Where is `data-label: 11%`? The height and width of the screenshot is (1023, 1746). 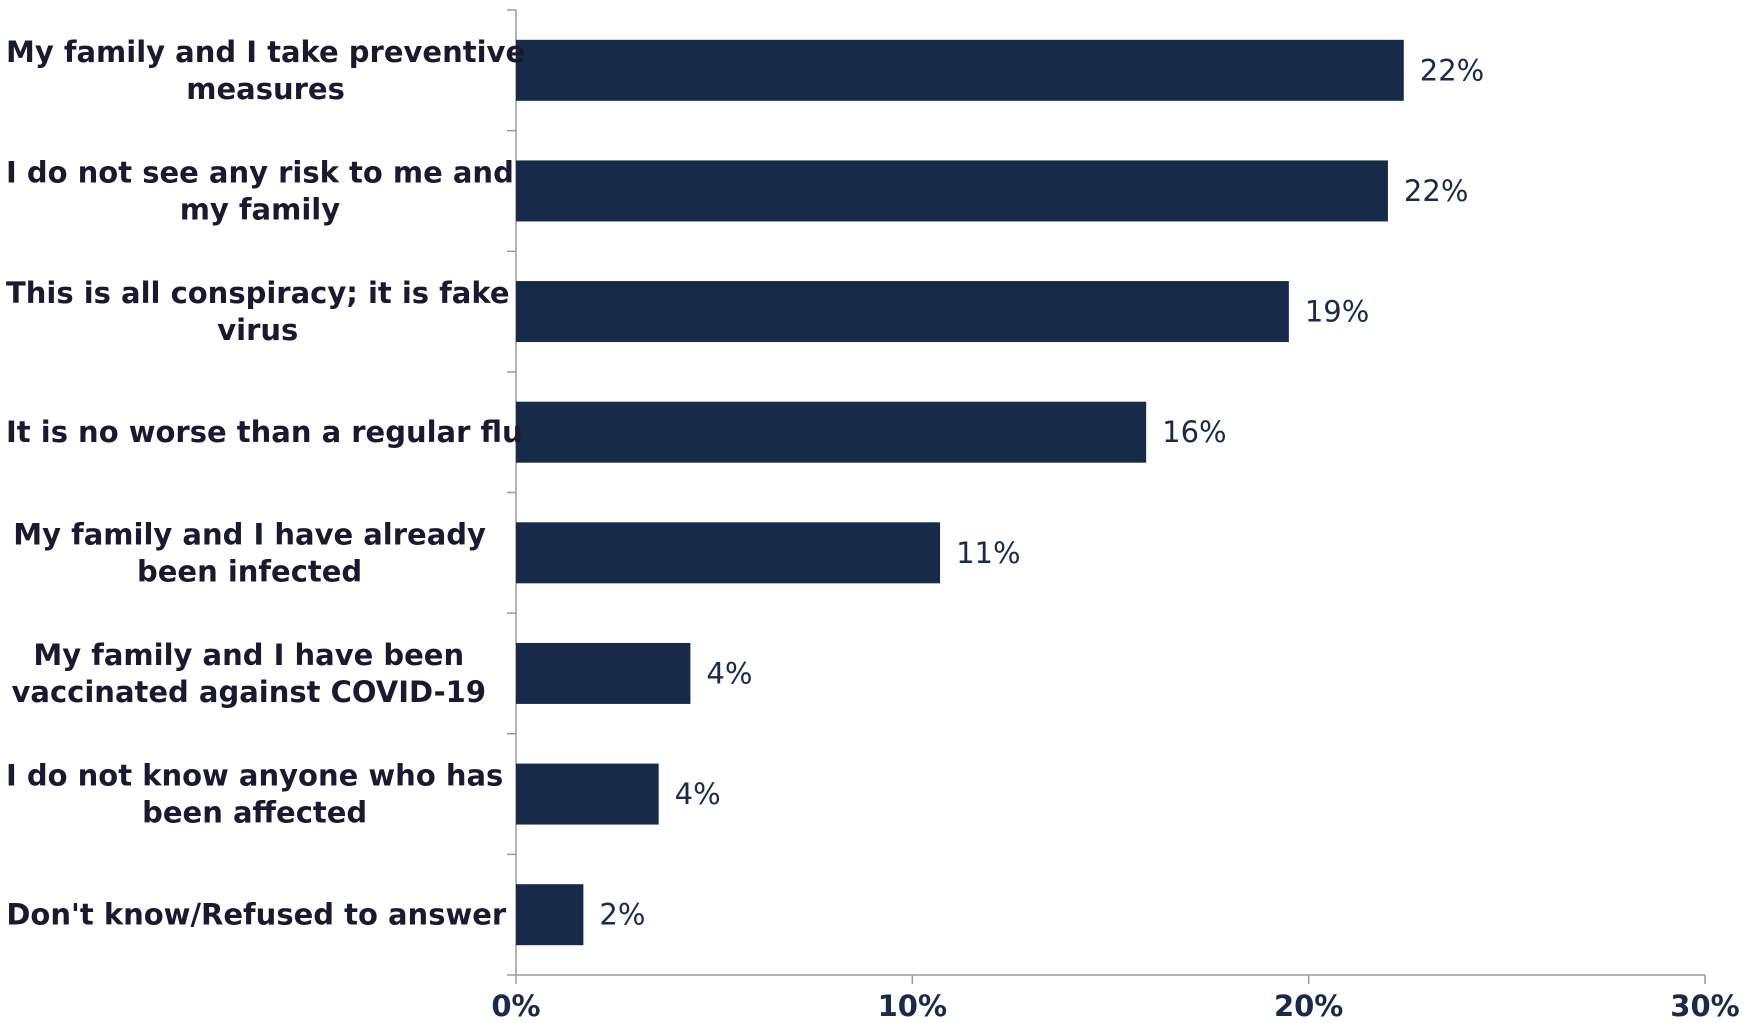 data-label: 11% is located at coordinates (988, 553).